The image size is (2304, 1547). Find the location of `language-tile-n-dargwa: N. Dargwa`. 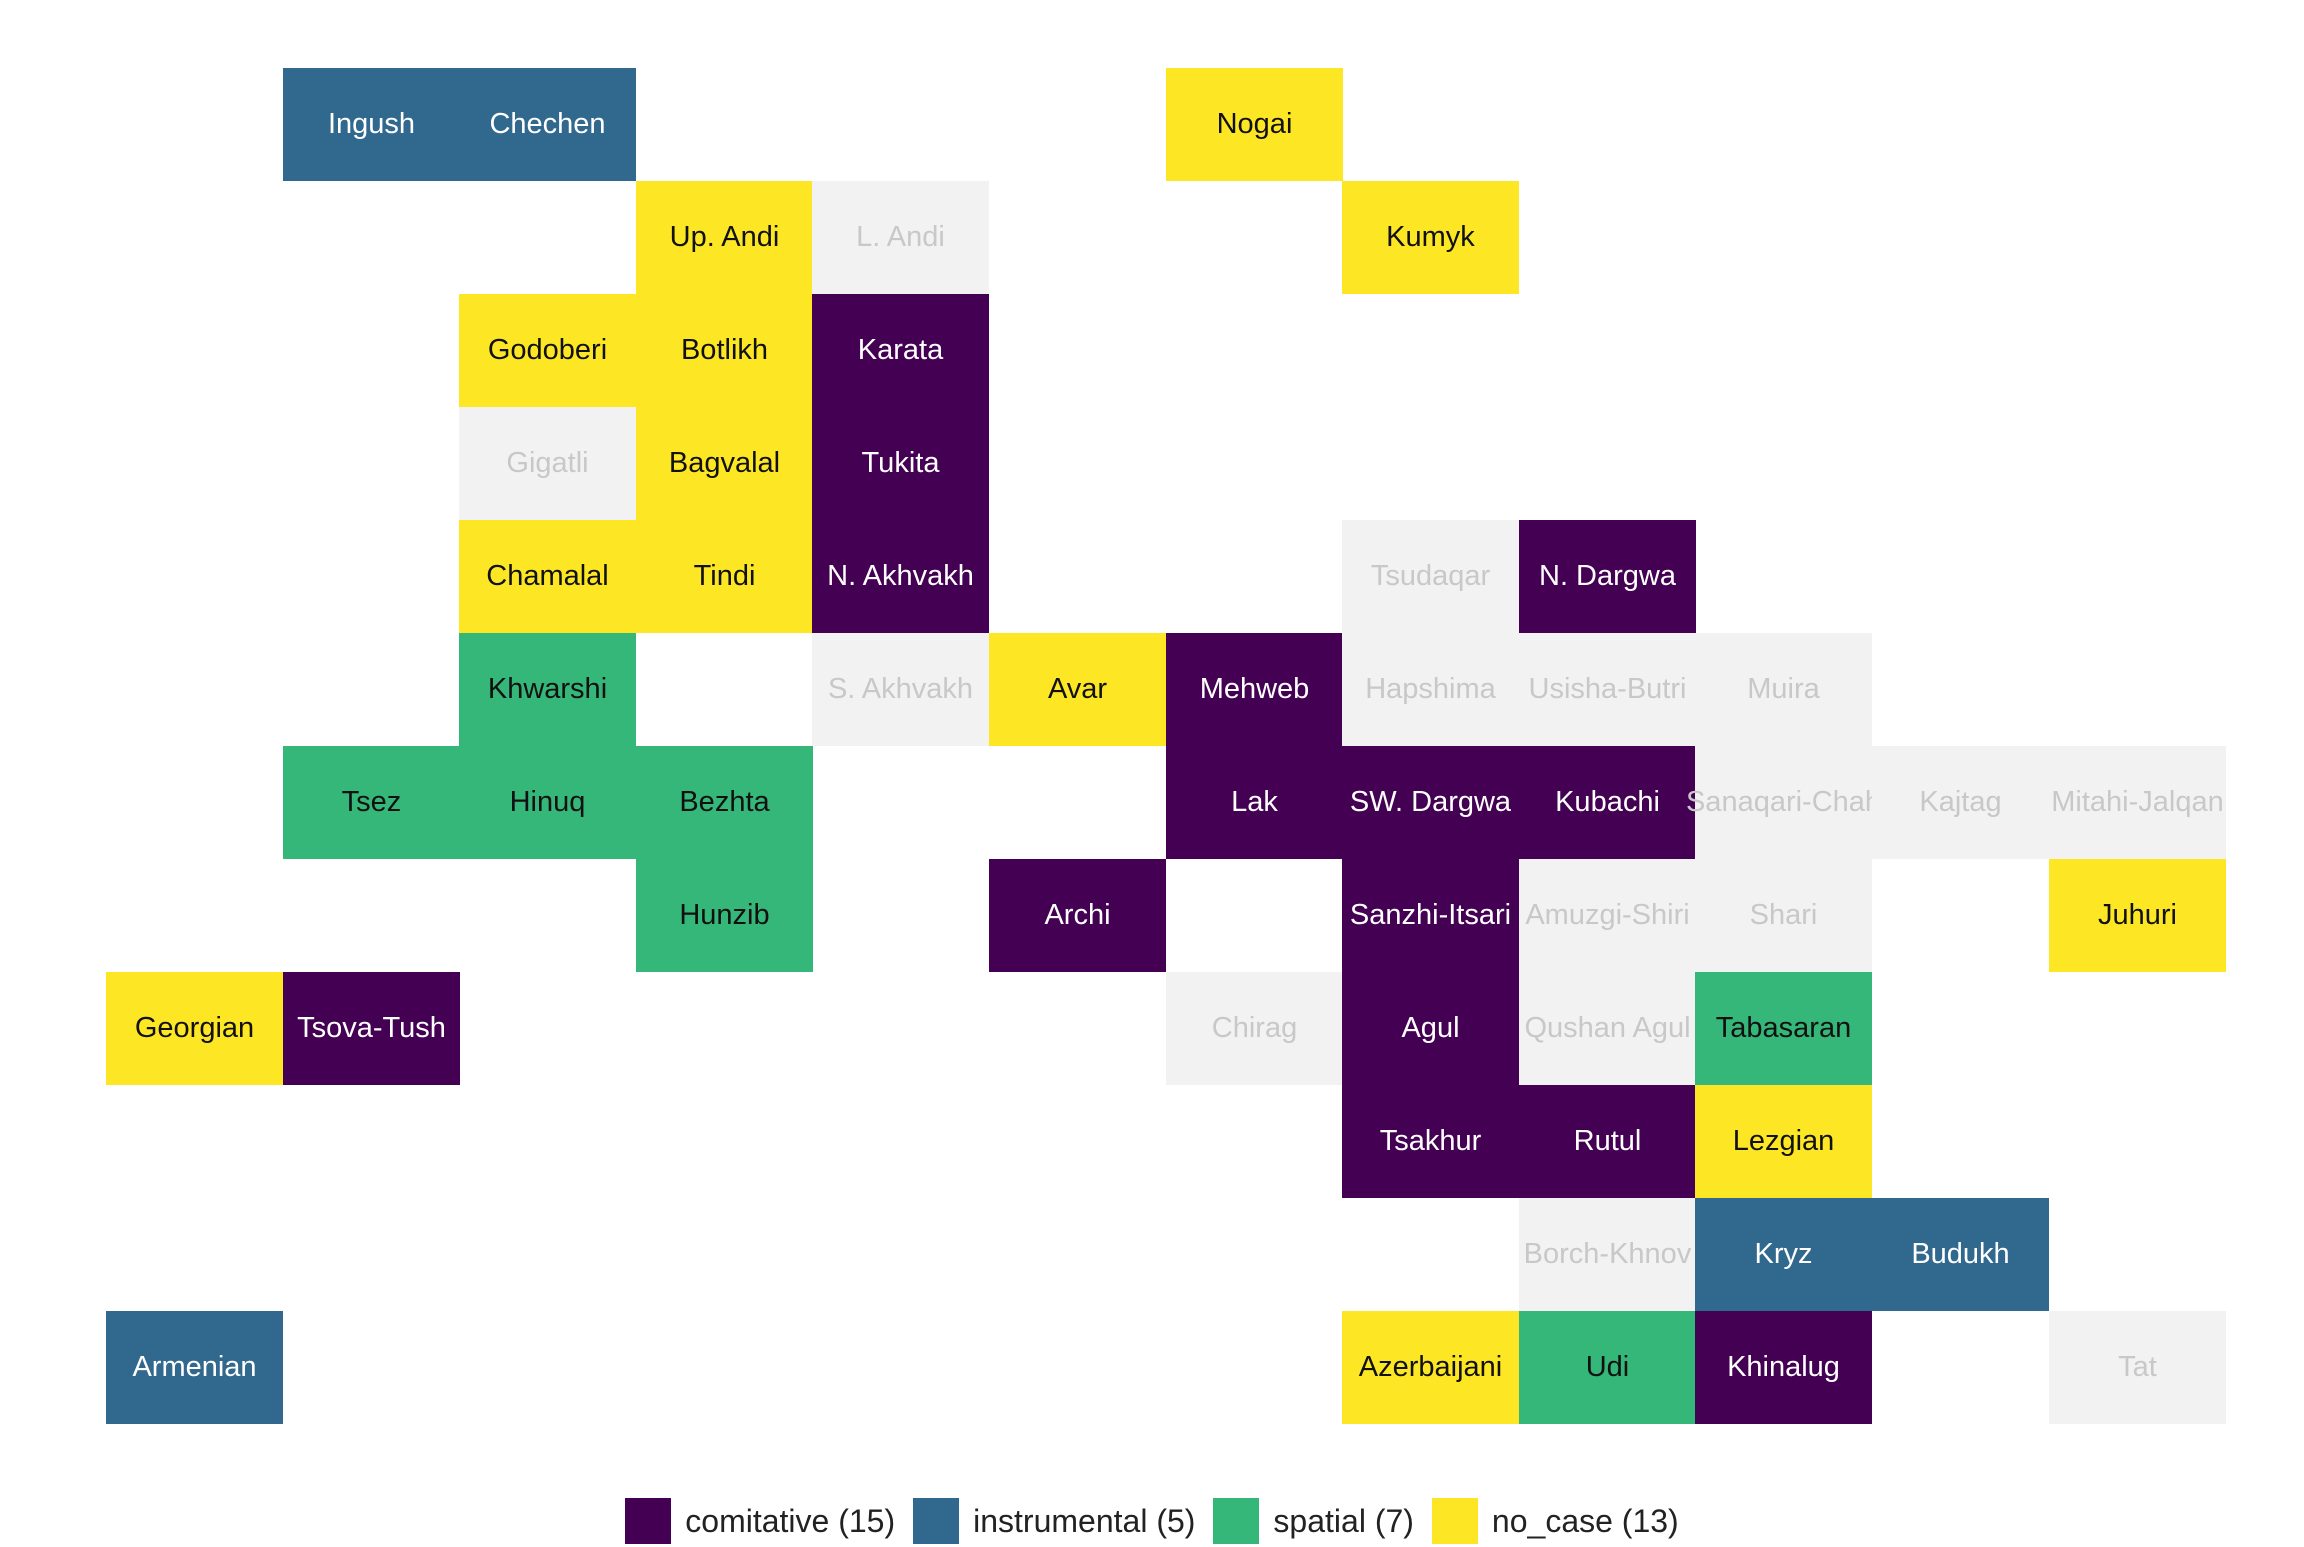

language-tile-n-dargwa: N. Dargwa is located at coordinates (1607, 576).